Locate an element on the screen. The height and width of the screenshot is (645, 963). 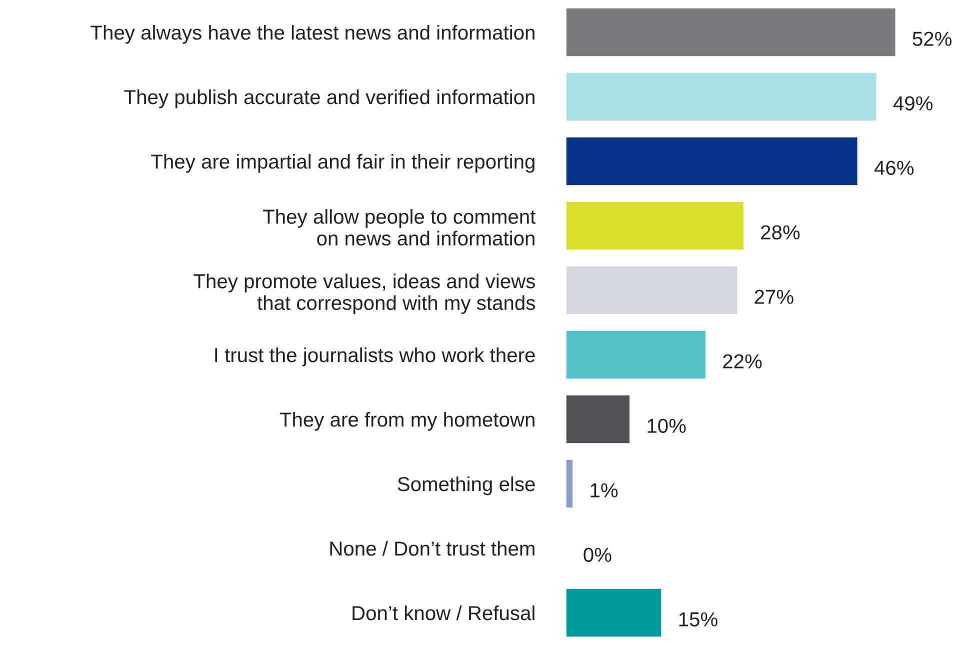
data-label: 27% is located at coordinates (774, 297).